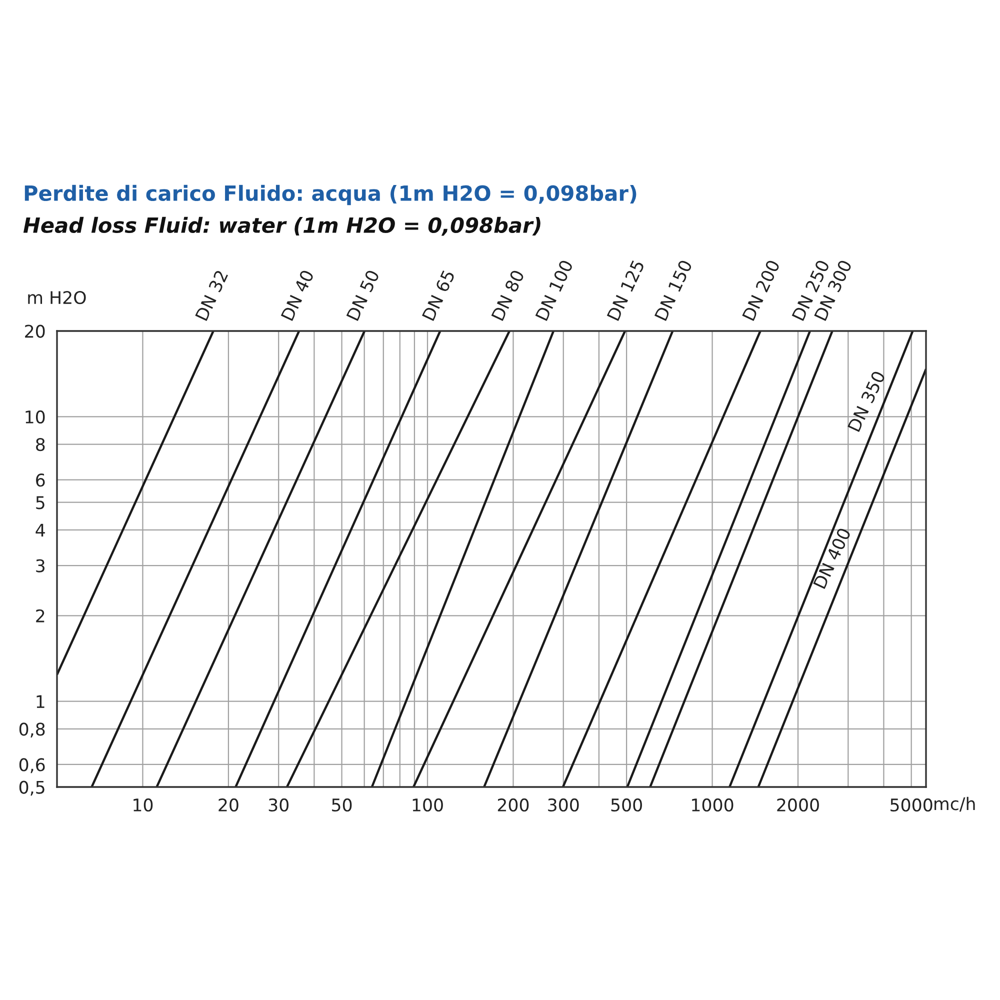  I want to click on x-tick-label: 50, so click(342, 805).